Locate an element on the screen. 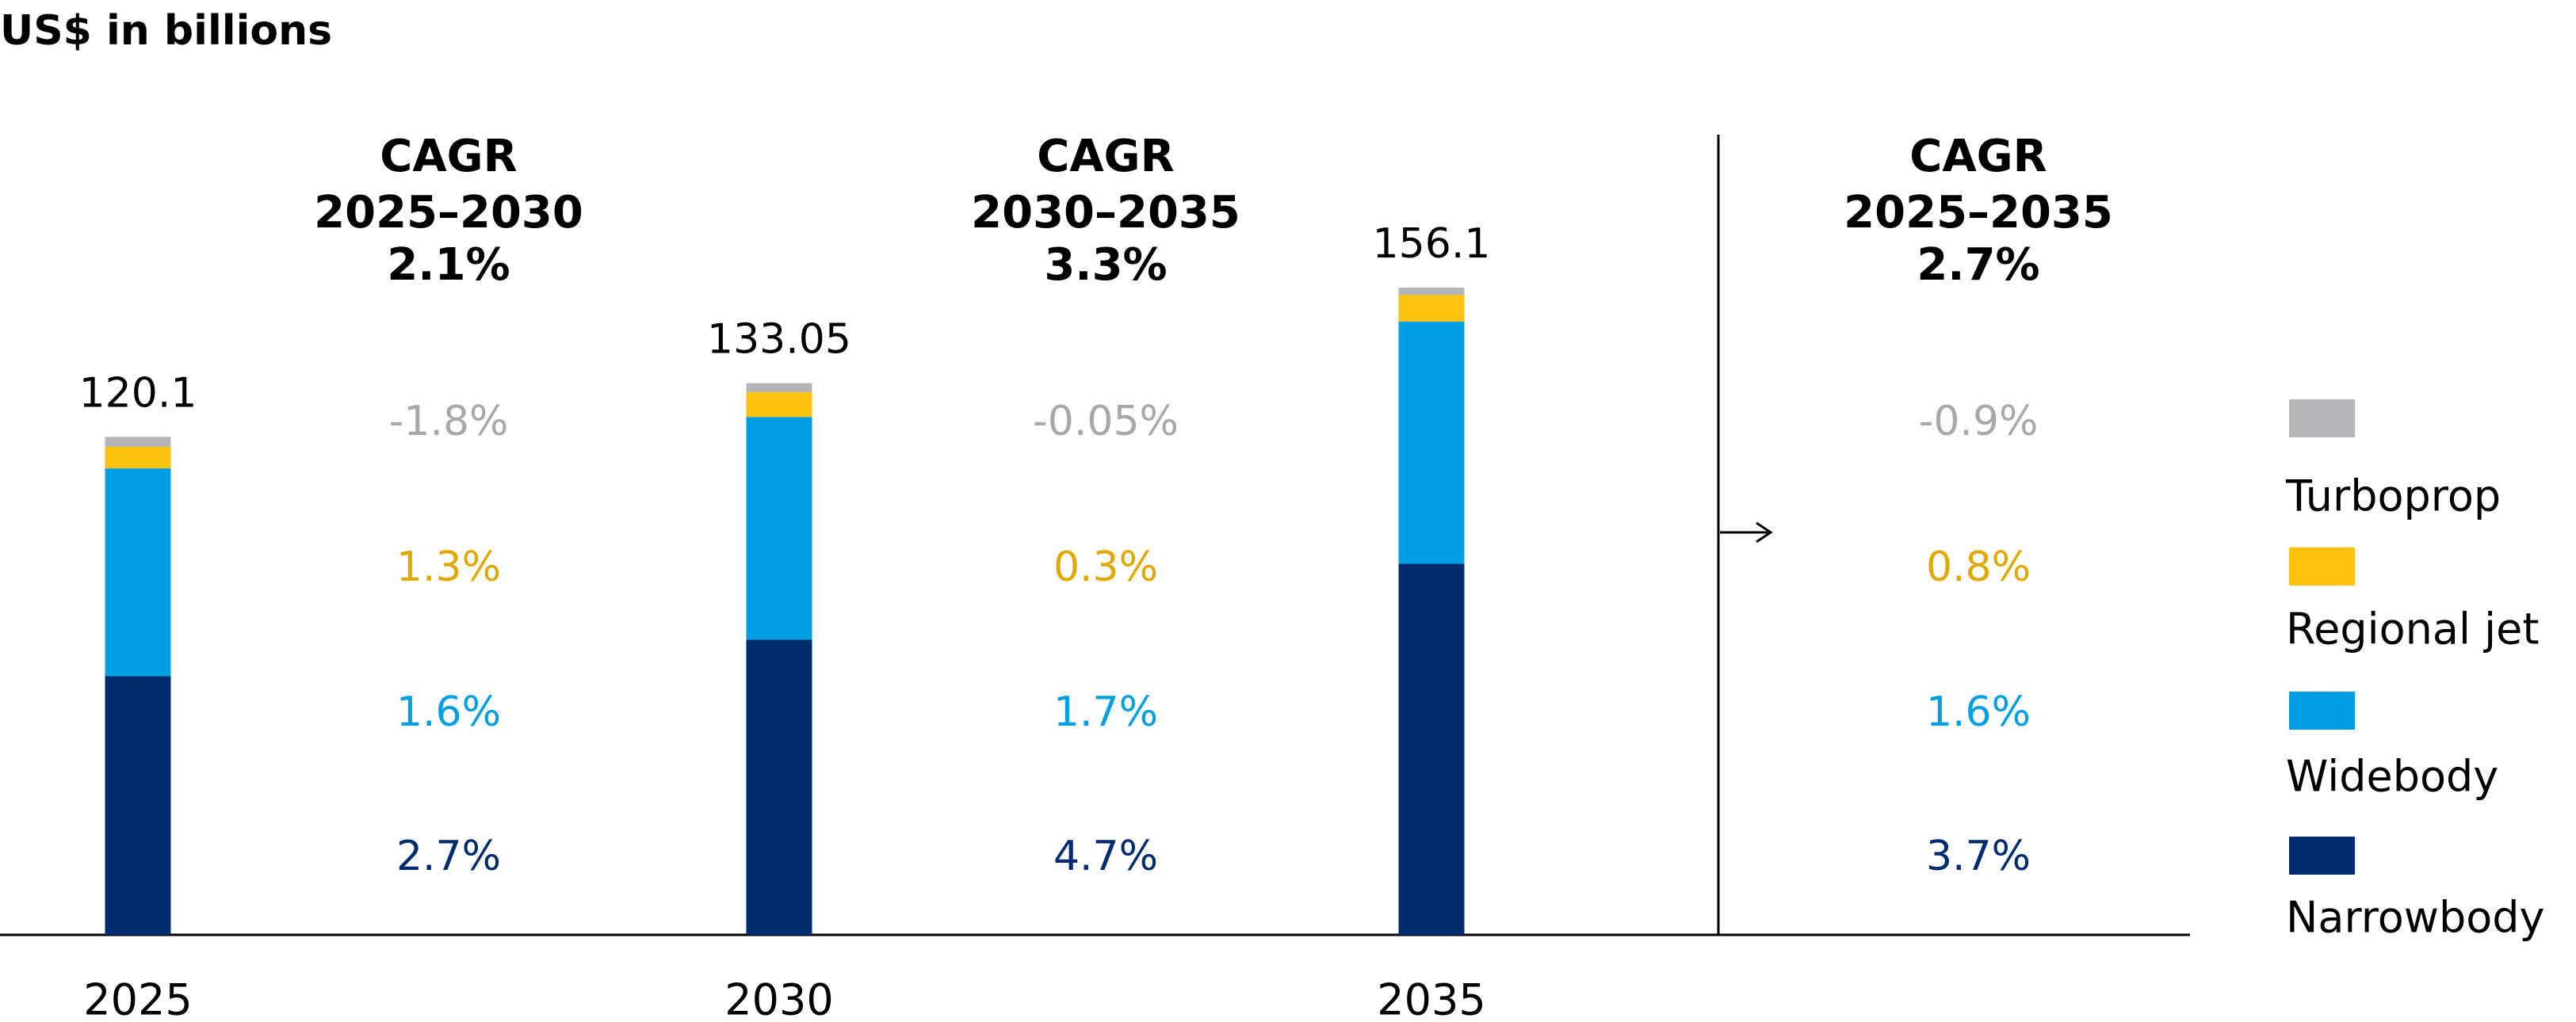 This screenshot has width=2576, height=1022. cagr-rate: 3.7% is located at coordinates (1979, 857).